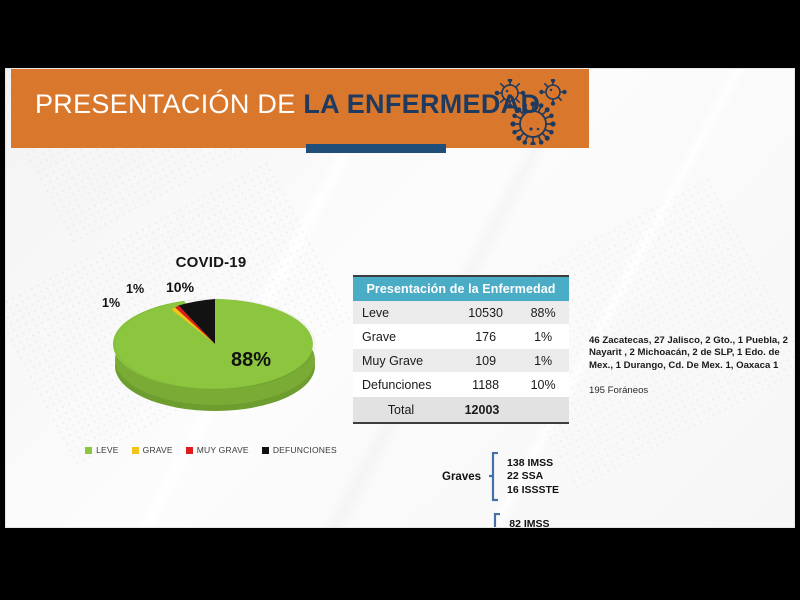  Describe the element at coordinates (304, 450) in the screenshot. I see `legend-label-defunciones: DEFUNCIONES` at that location.